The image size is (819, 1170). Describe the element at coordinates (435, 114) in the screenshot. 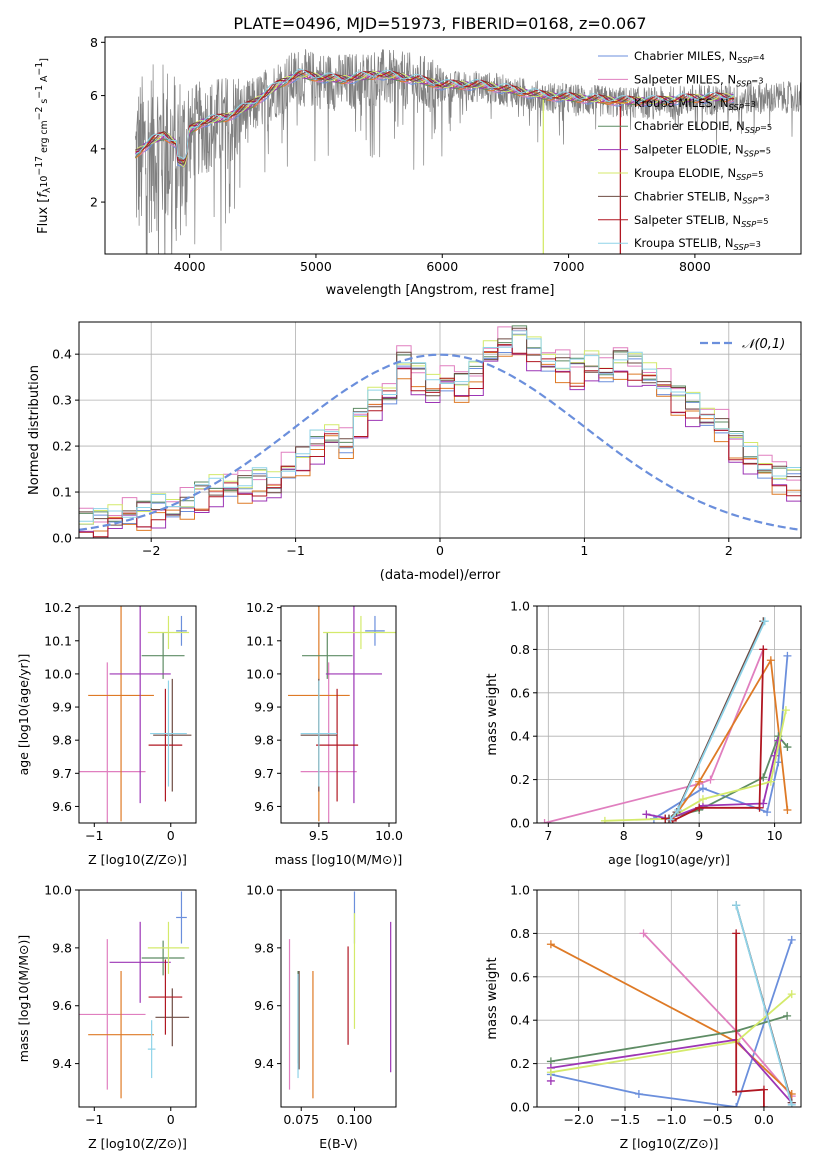

I see `model-line-kroupa-stelib` at that location.